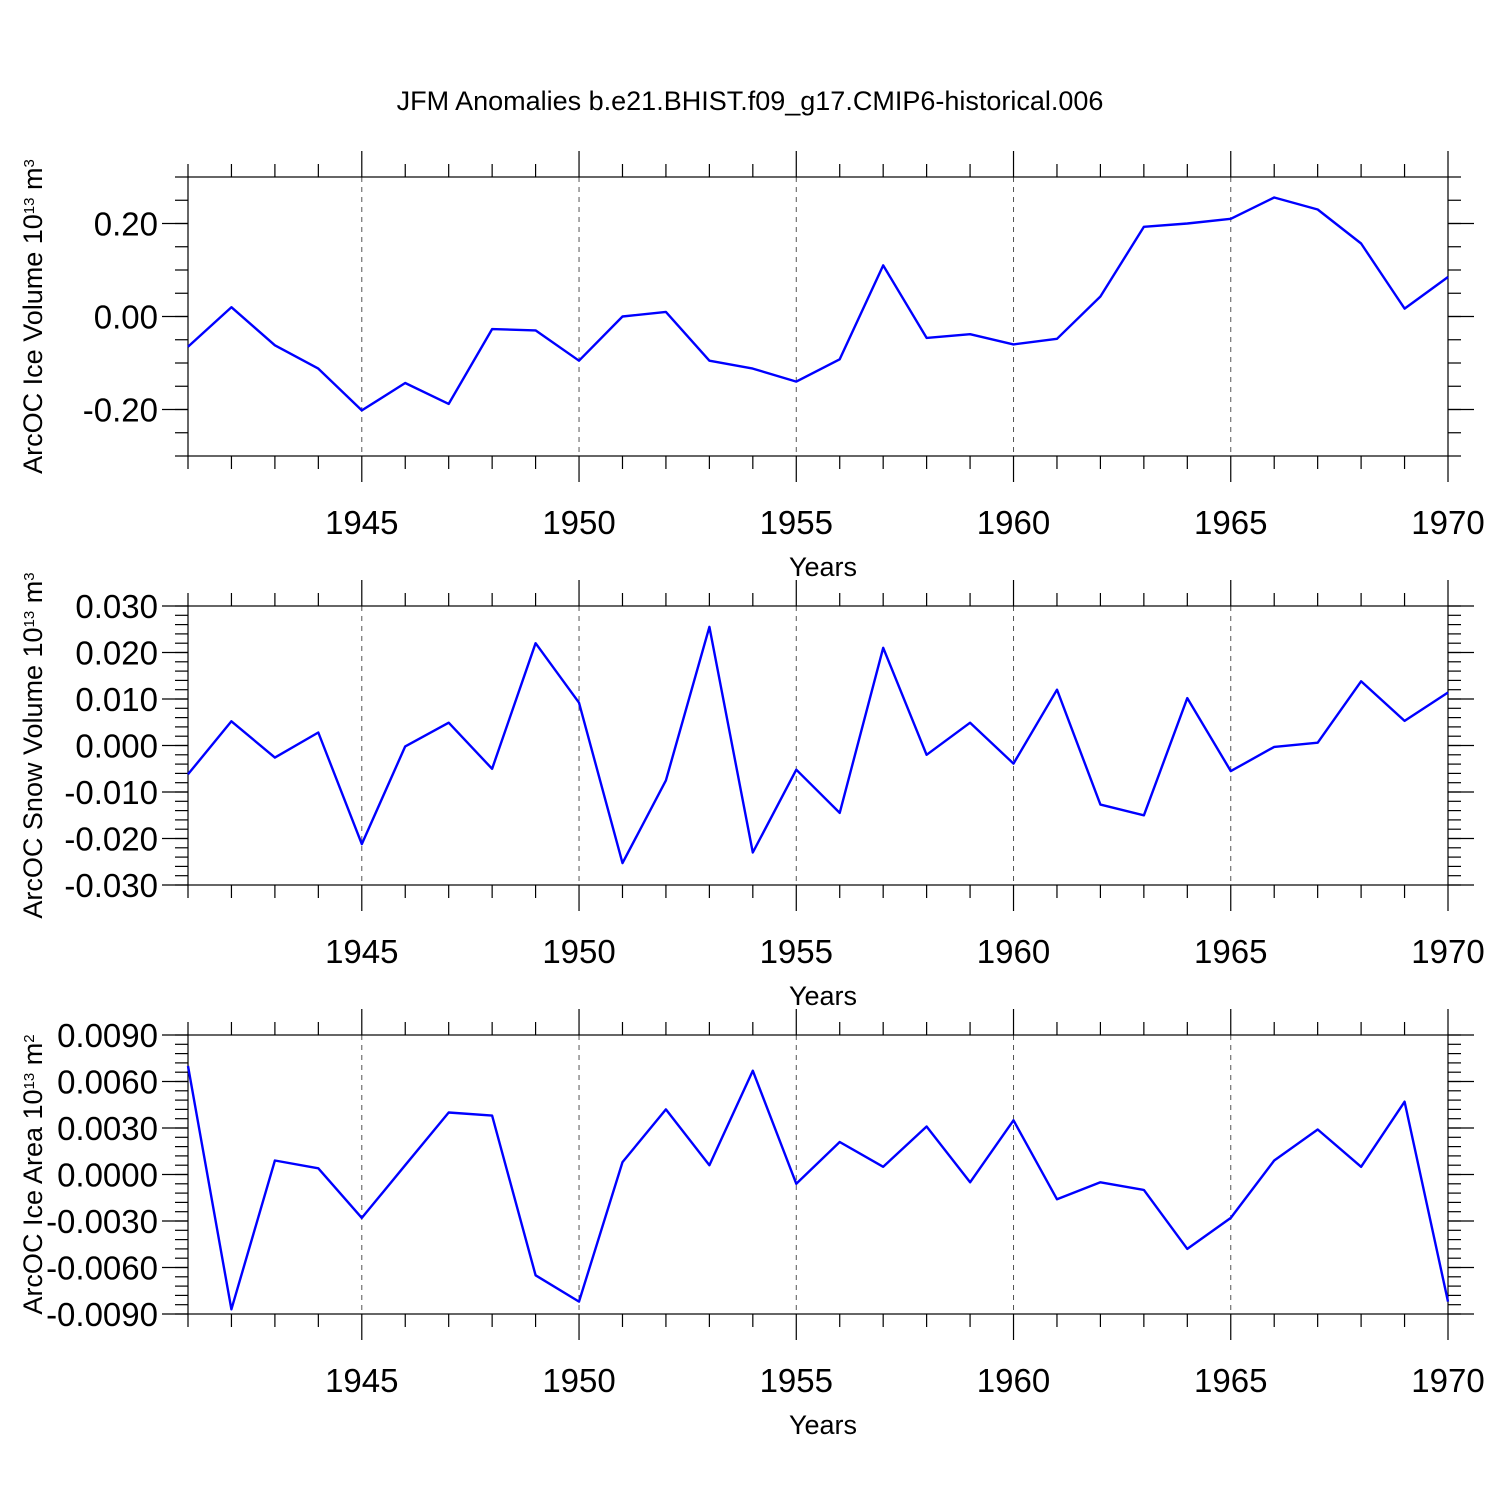 This screenshot has width=1500, height=1500. Describe the element at coordinates (111, 885) in the screenshot. I see `y-tick-label: -0.030` at that location.